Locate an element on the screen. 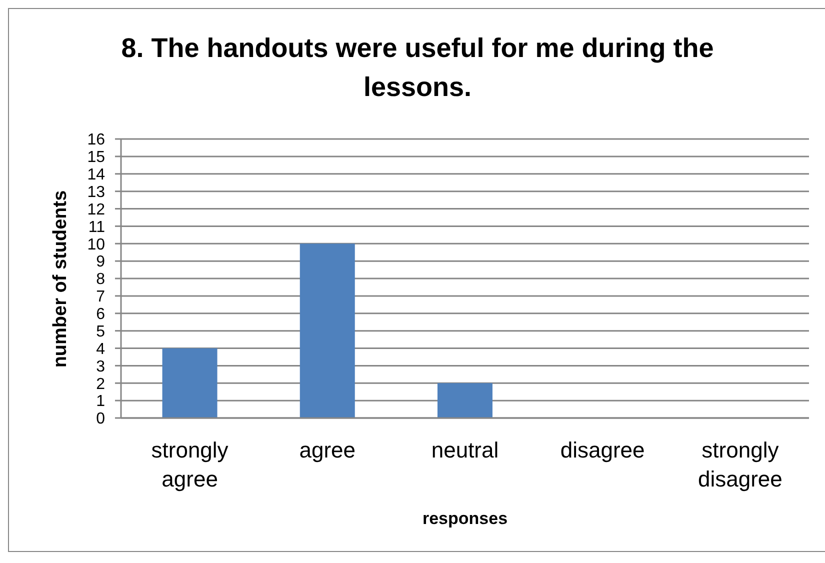  y-tick-label: 1 is located at coordinates (101, 401).